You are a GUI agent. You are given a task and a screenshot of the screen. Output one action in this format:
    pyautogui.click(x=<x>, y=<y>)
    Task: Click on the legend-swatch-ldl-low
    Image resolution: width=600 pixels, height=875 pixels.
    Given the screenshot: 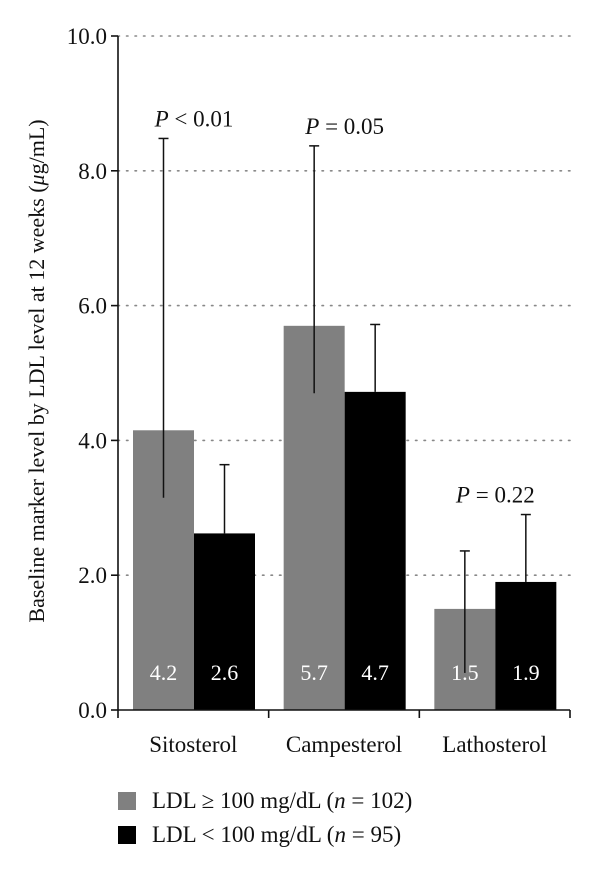 What is the action you would take?
    pyautogui.click(x=127, y=835)
    